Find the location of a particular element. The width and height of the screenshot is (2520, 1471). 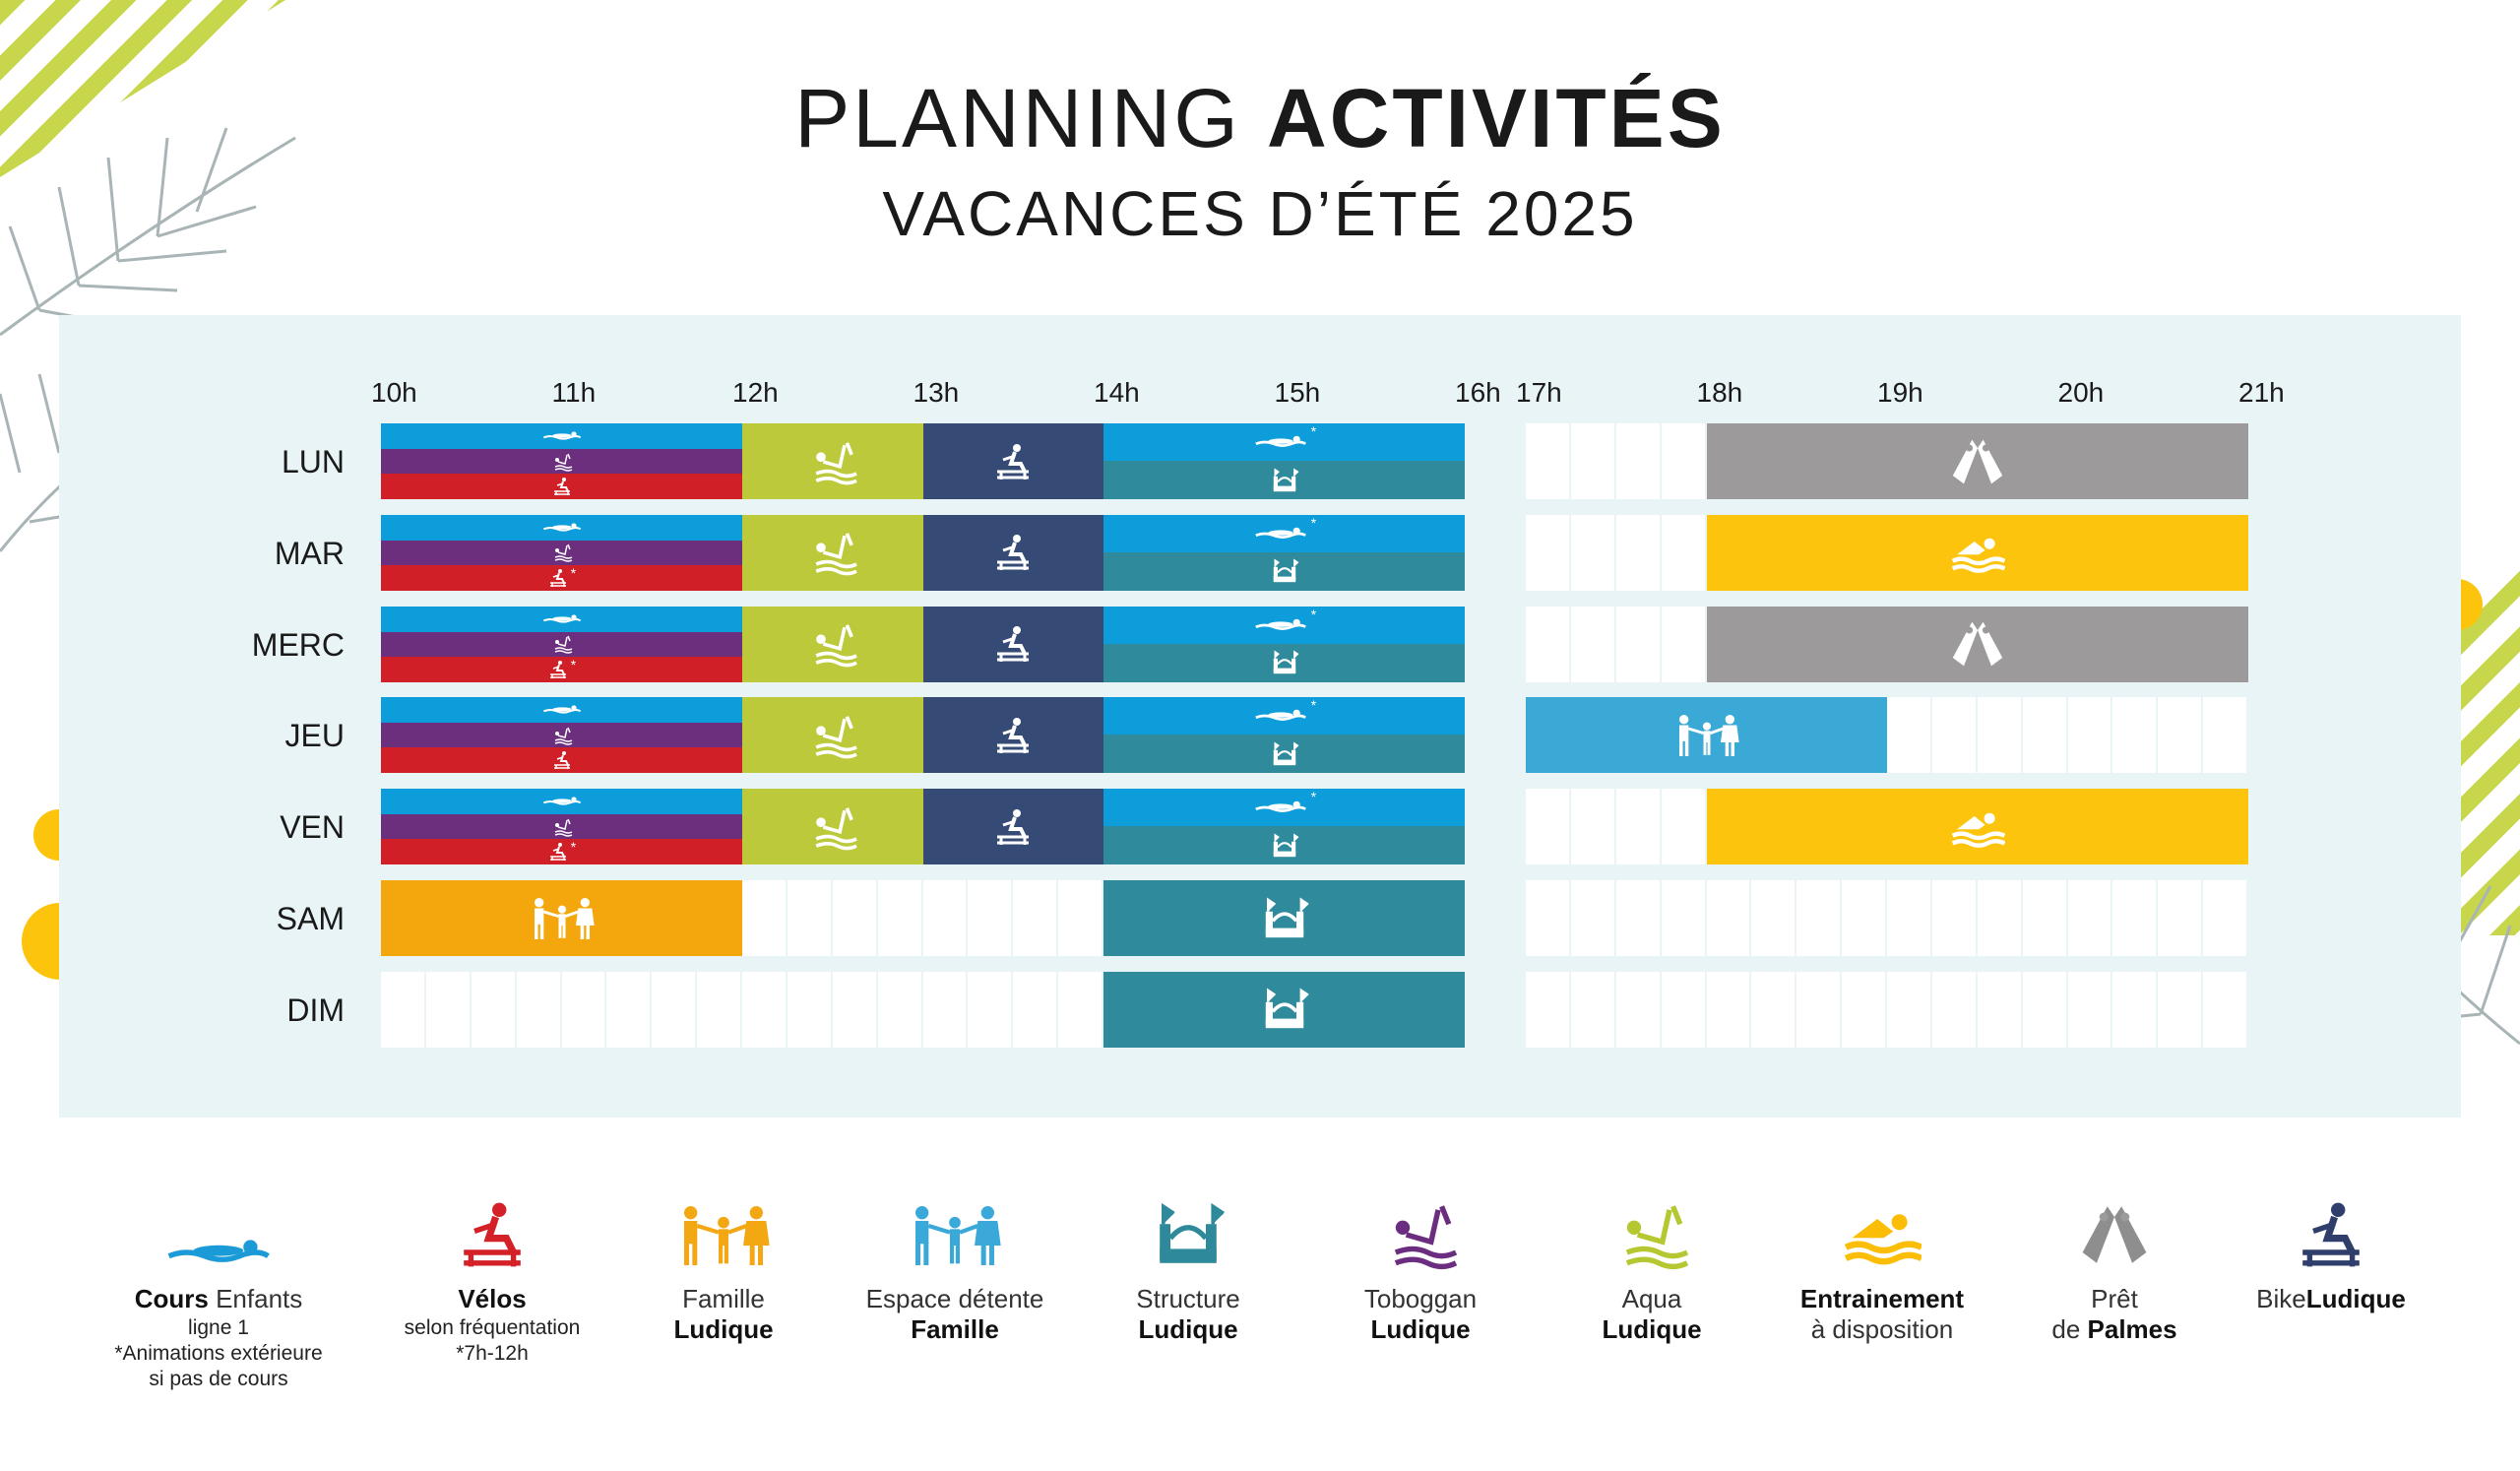

hour-label: 12h is located at coordinates (755, 392).